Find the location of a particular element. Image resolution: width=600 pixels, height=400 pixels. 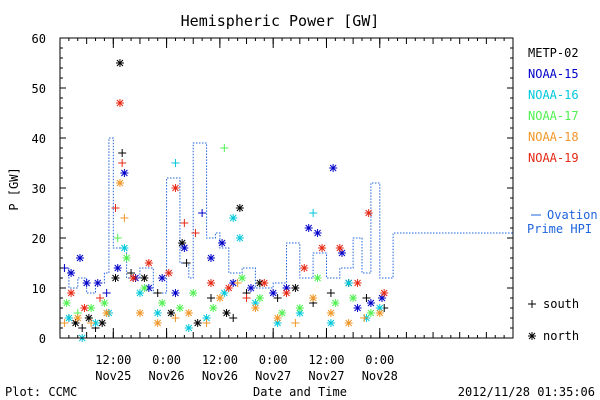

chart-title: Hemispheric Power [GW] is located at coordinates (280, 21).